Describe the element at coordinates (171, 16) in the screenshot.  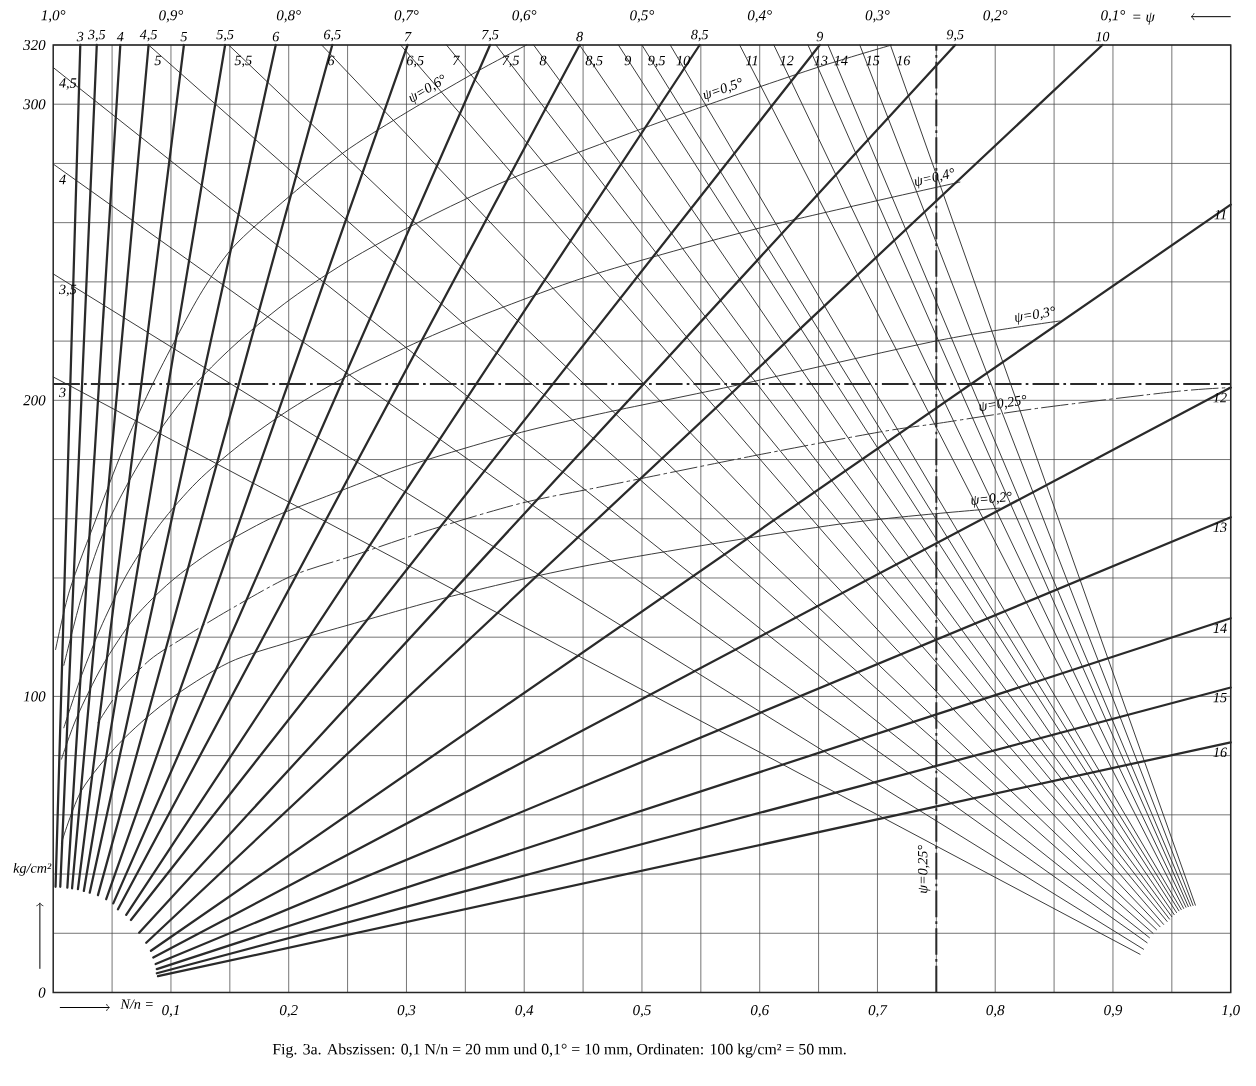
I see `x2-tick-label: 0,9°` at that location.